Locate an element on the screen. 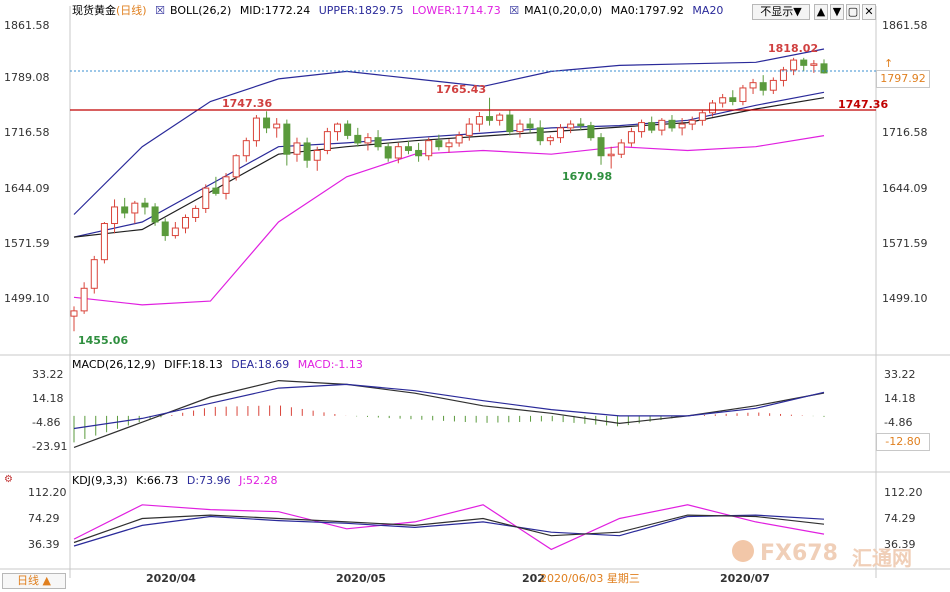 This screenshot has height=592, width=950. macd-y-tick: -23.91 is located at coordinates (49, 446).